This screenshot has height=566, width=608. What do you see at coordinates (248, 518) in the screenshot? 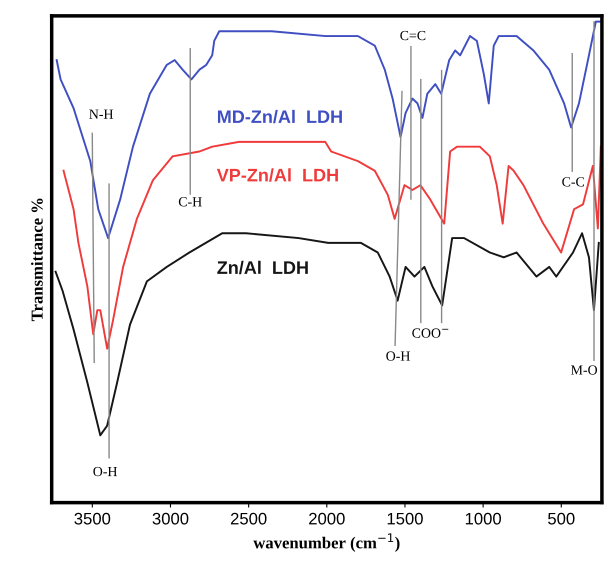
I see `x-tick-label: 2500` at bounding box center [248, 518].